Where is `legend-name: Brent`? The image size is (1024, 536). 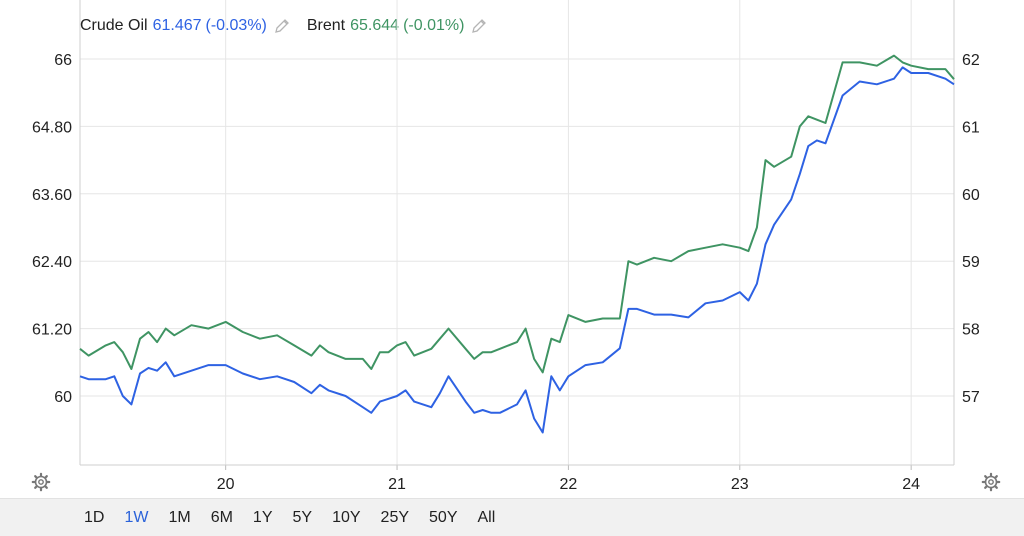 legend-name: Brent is located at coordinates (326, 25).